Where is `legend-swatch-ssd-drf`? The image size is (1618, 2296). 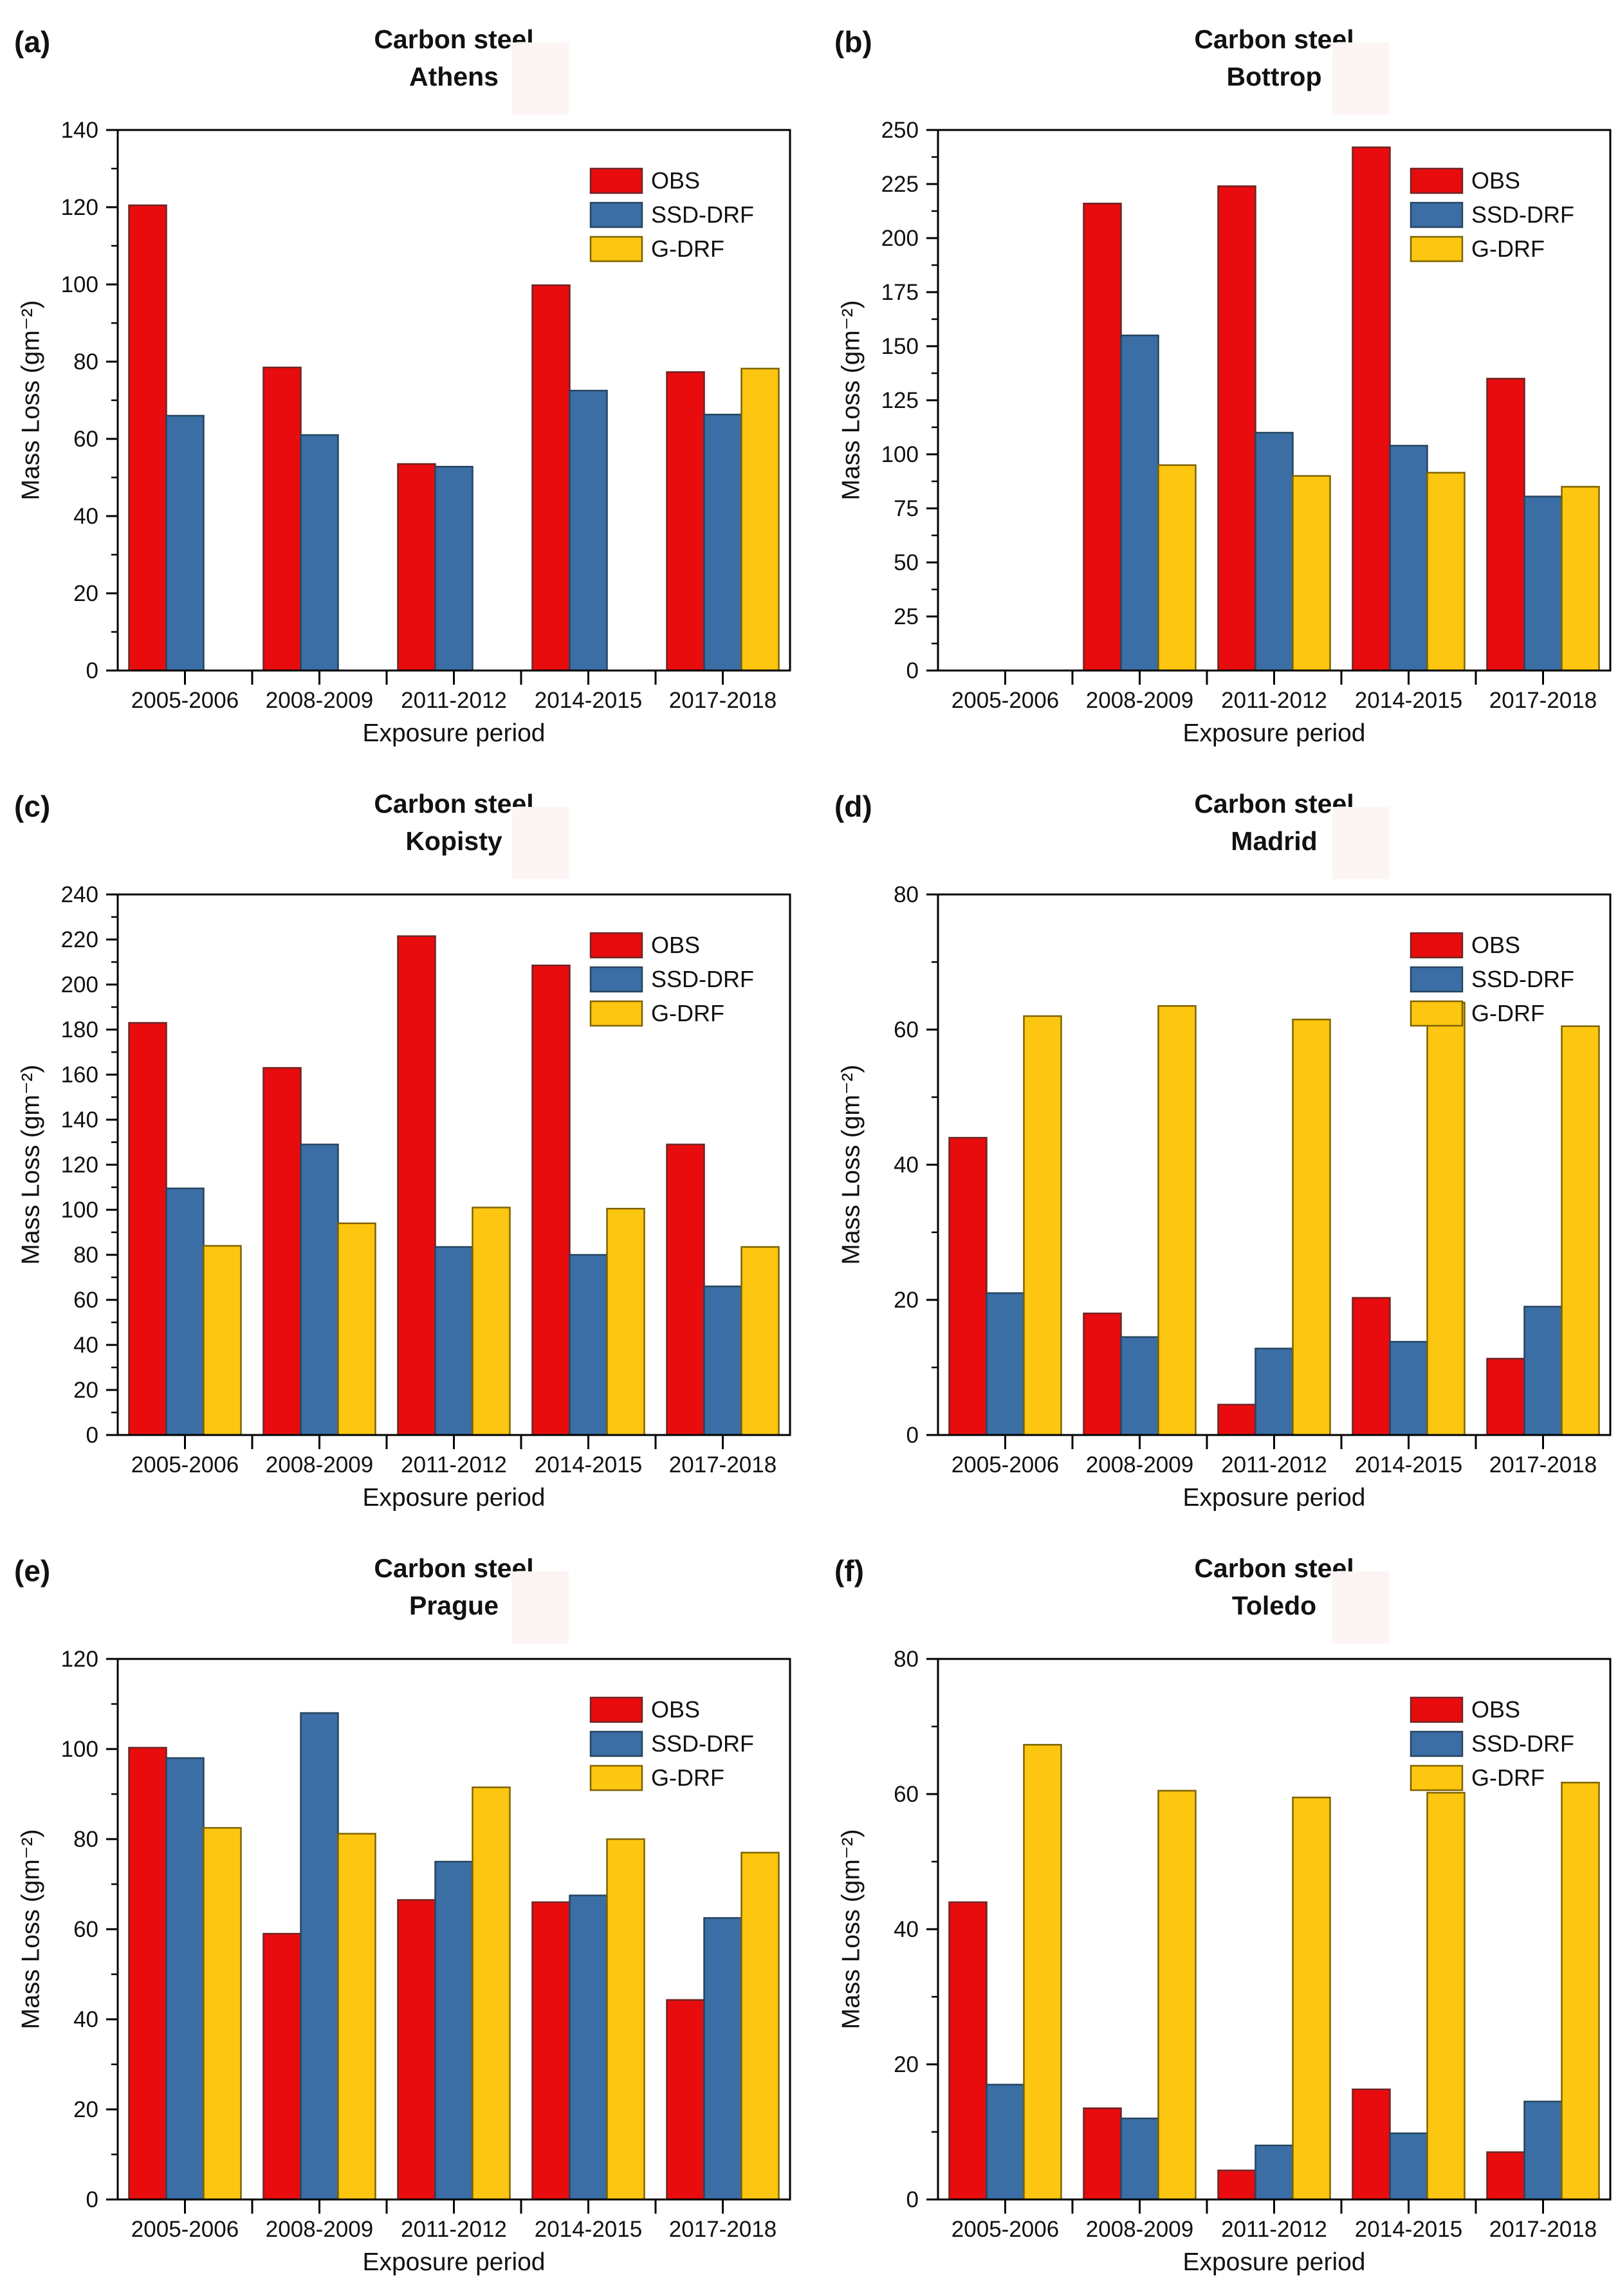 legend-swatch-ssd-drf is located at coordinates (1437, 1743).